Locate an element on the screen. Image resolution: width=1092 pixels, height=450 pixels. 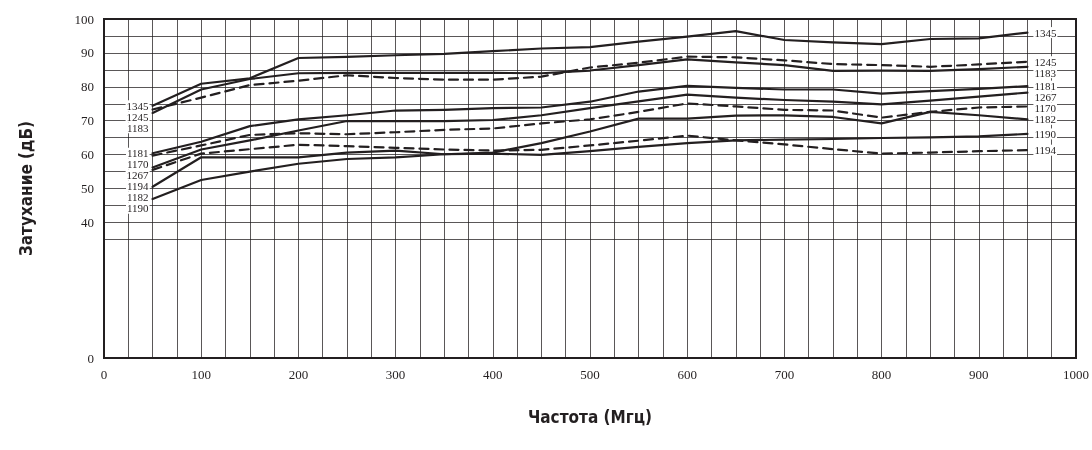
text: 1345 is located at coordinates (1045, 32).